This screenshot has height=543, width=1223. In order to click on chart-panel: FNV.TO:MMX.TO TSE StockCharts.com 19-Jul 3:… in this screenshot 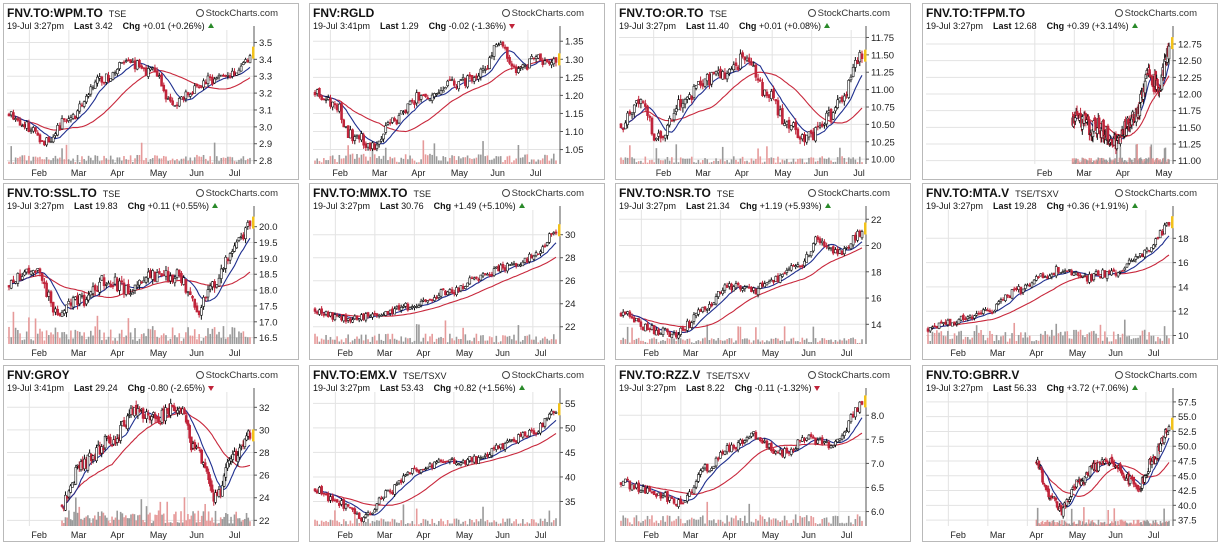, I will do `click(457, 271)`.